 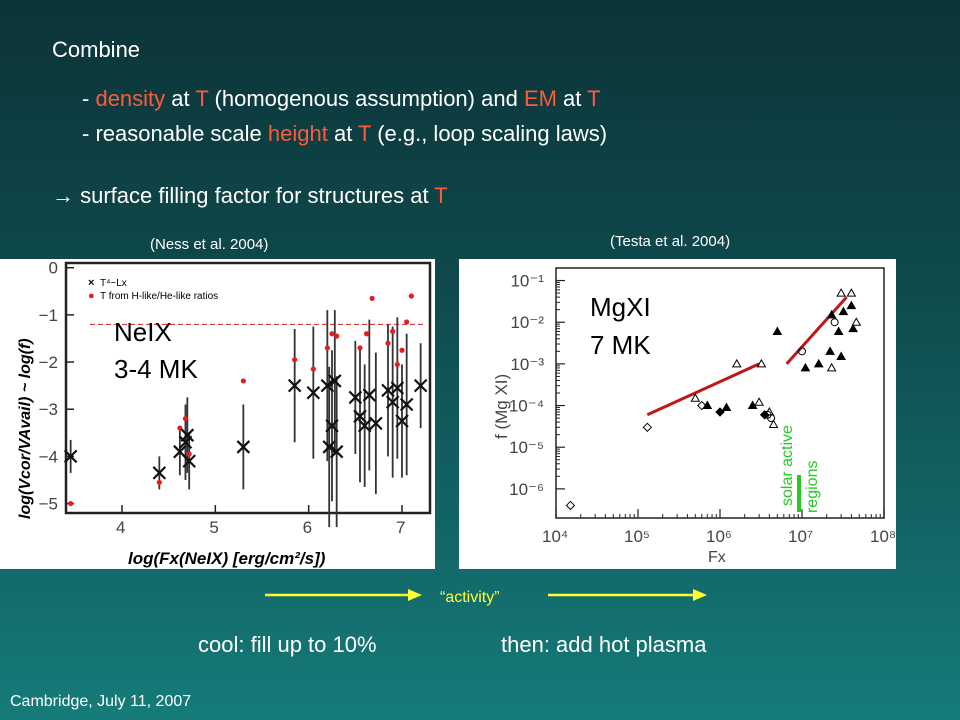 What do you see at coordinates (254, 195) in the screenshot?
I see `text-span: surface filling factor for structures at` at bounding box center [254, 195].